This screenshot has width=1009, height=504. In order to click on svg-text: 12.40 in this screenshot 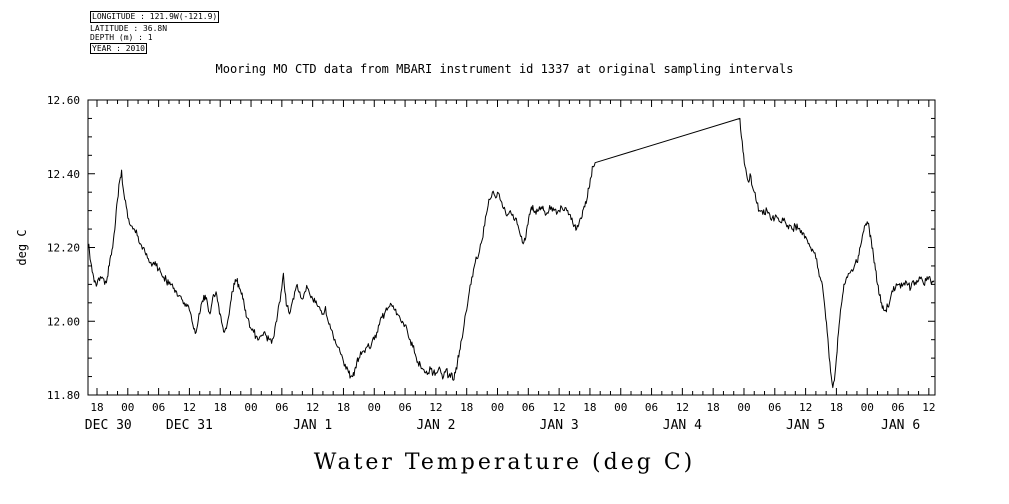, I will do `click(63, 174)`.